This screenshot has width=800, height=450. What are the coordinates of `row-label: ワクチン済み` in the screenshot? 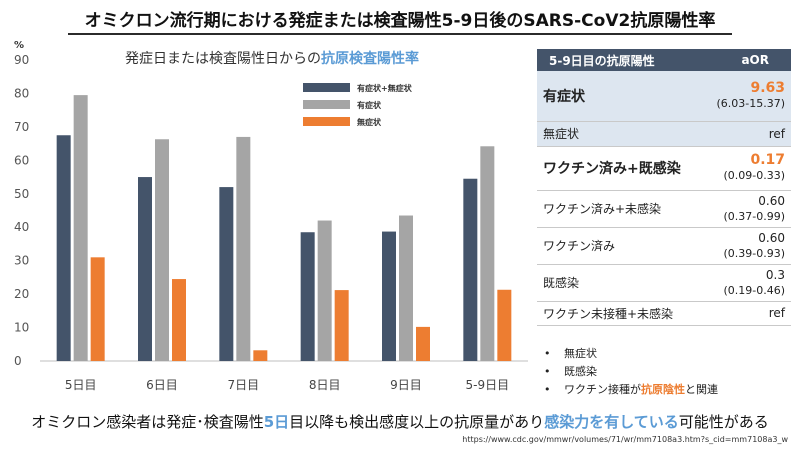 It's located at (620, 246).